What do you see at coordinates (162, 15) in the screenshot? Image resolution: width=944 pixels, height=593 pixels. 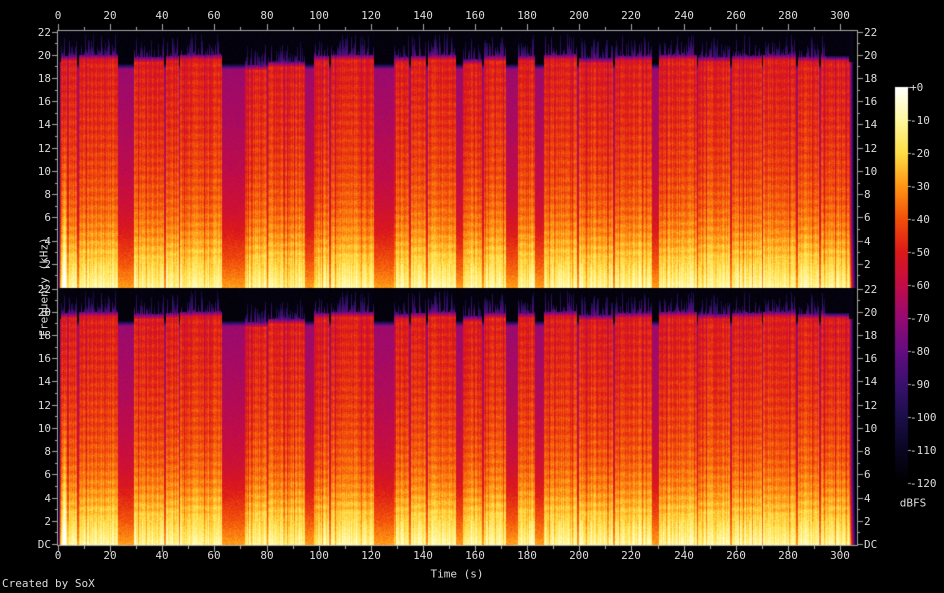 I see `x-tick-label-top: 40` at bounding box center [162, 15].